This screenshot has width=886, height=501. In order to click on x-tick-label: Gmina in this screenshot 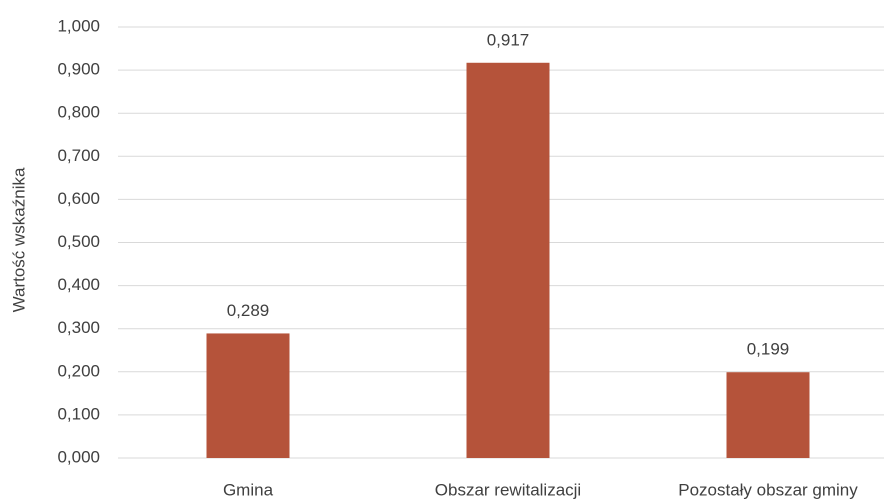, I will do `click(248, 489)`.